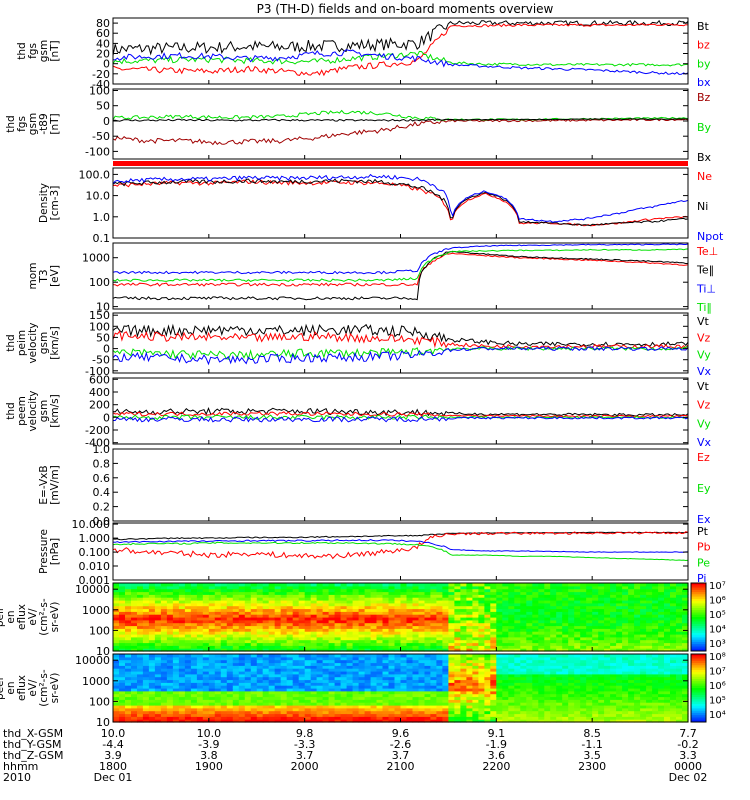 The image size is (750, 800). I want to click on y-tick-label: 0.1, so click(102, 238).